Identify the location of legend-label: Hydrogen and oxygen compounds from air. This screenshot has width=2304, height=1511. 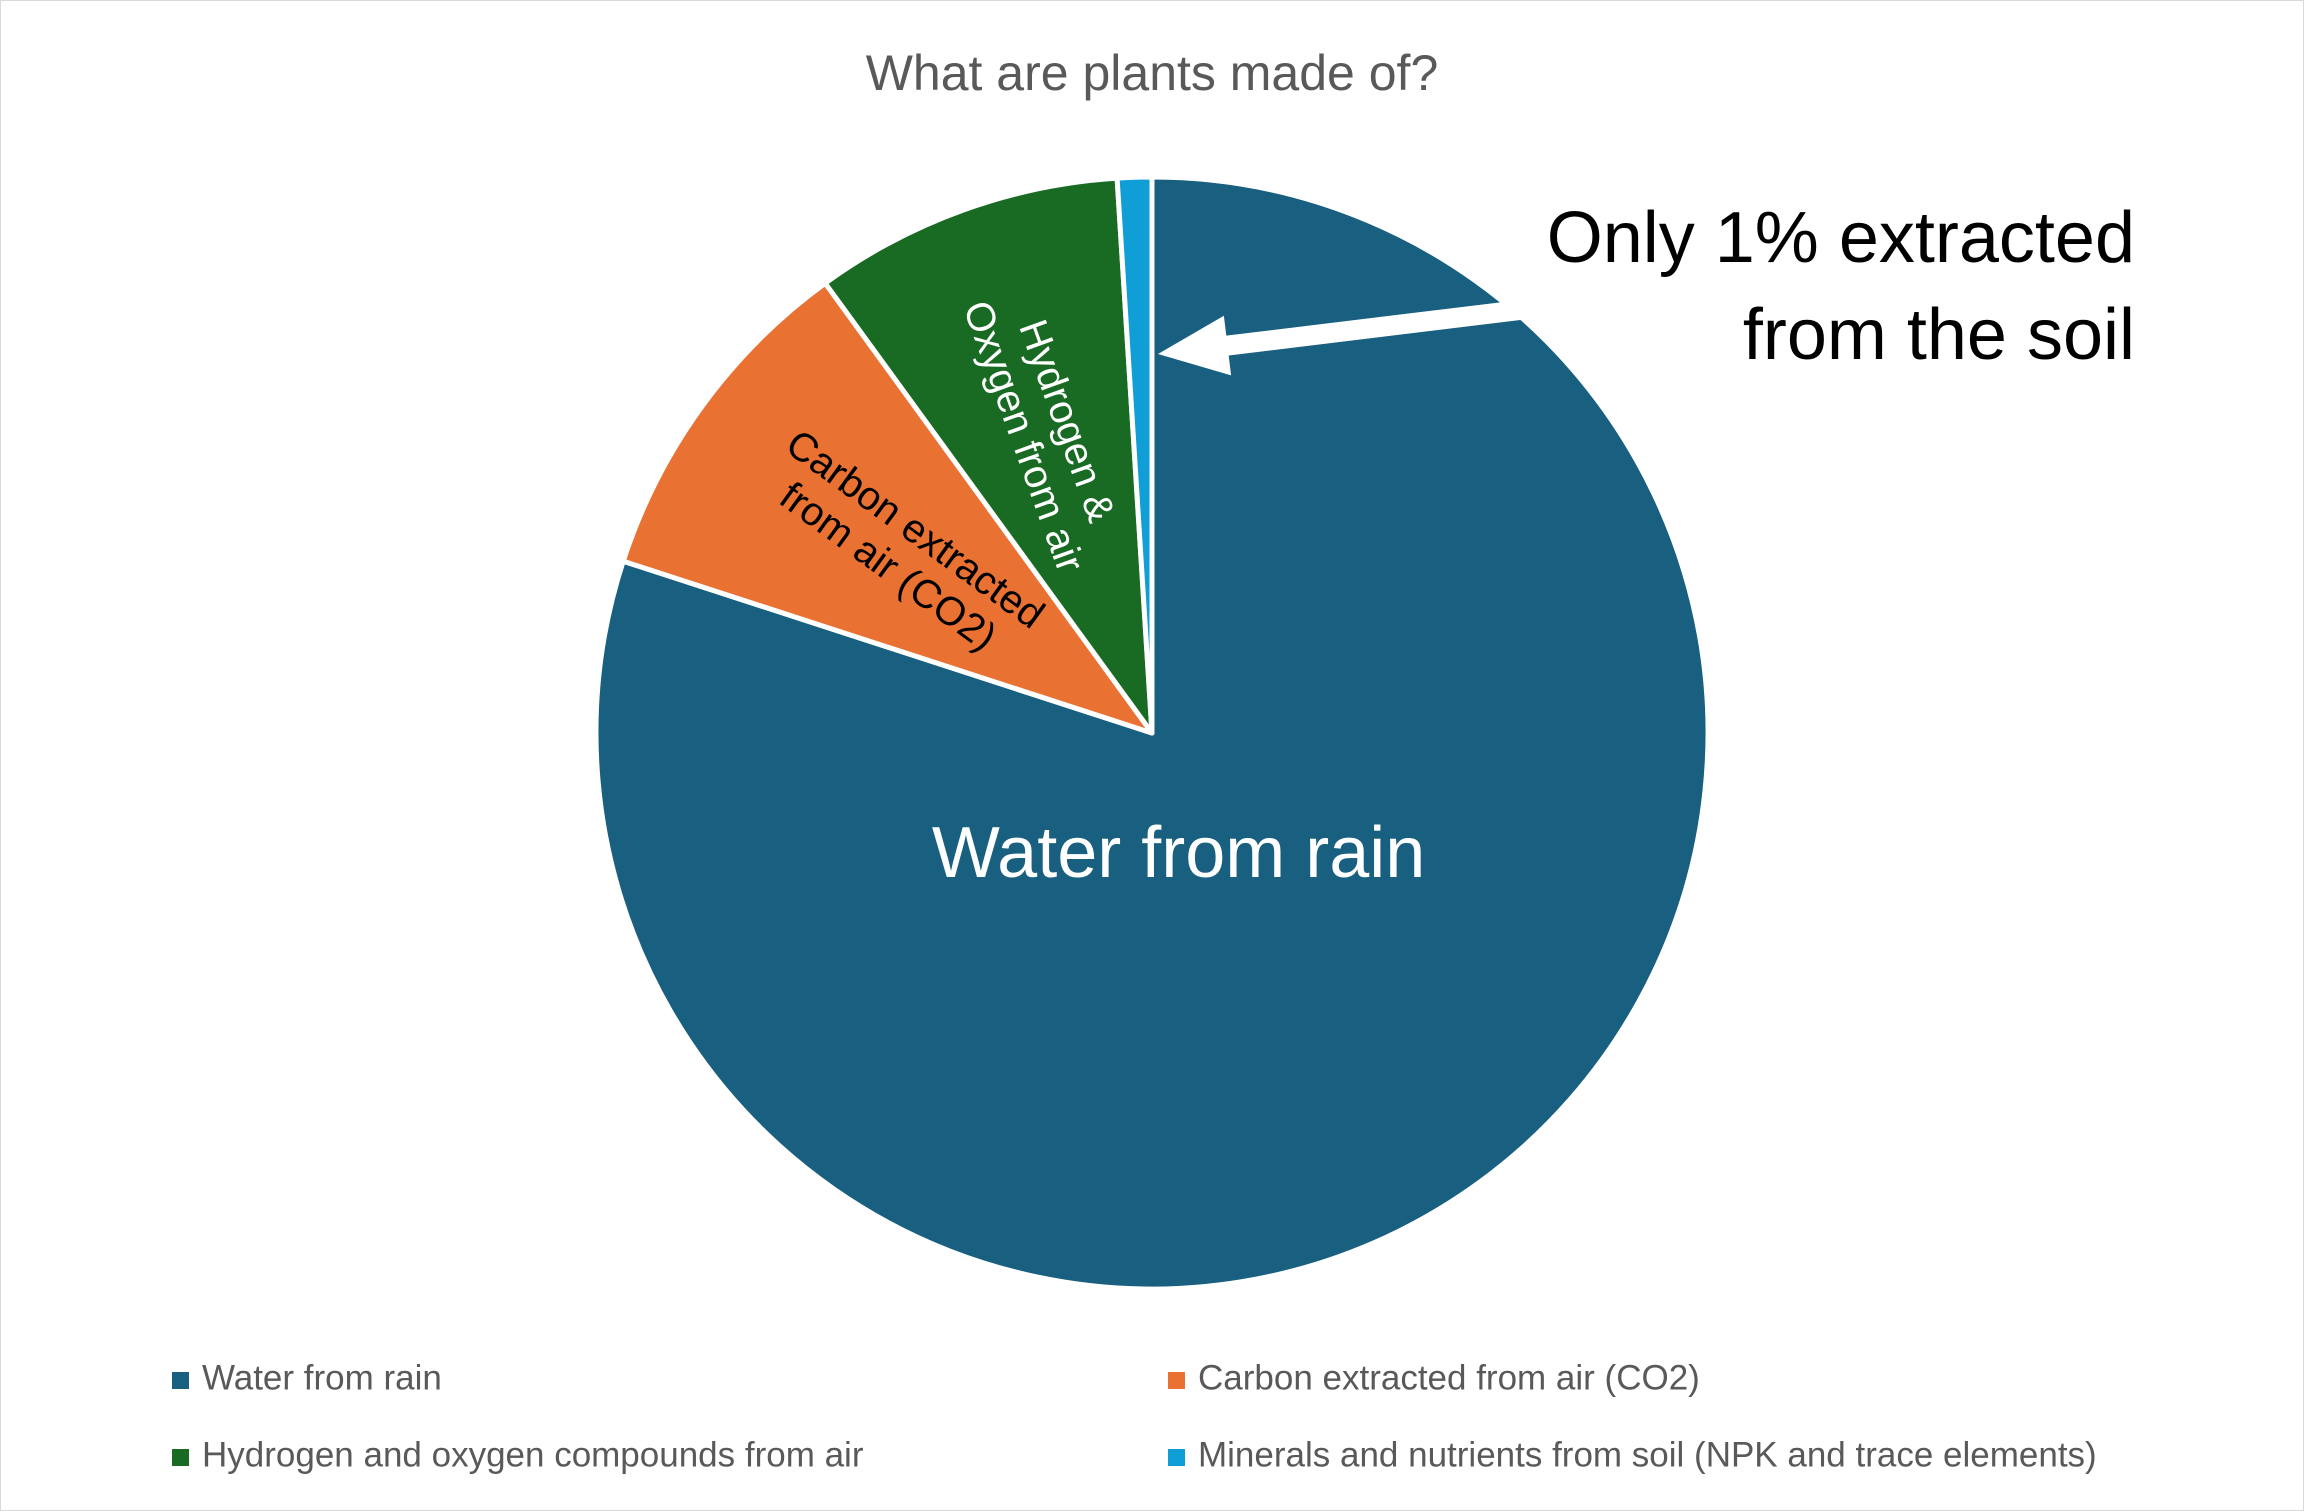
(533, 1454).